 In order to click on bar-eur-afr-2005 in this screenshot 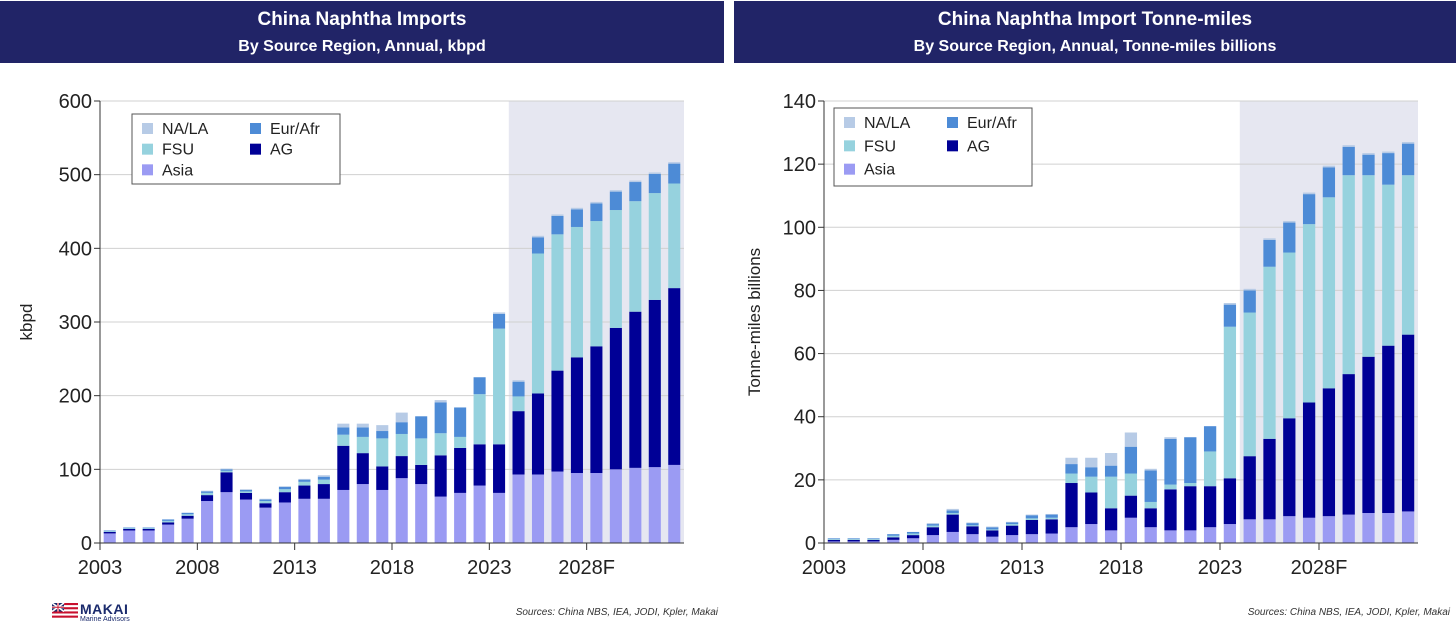, I will do `click(873, 538)`.